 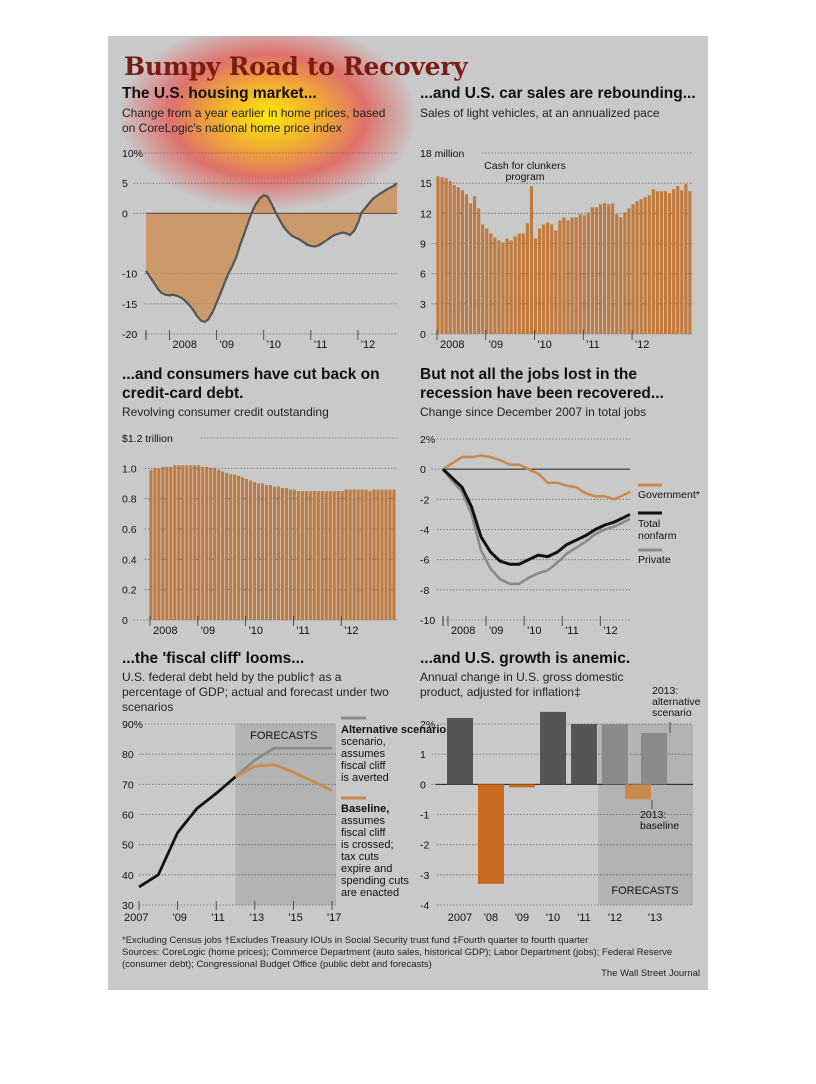 I want to click on gdp-ytick-label: -4, so click(x=424, y=906).